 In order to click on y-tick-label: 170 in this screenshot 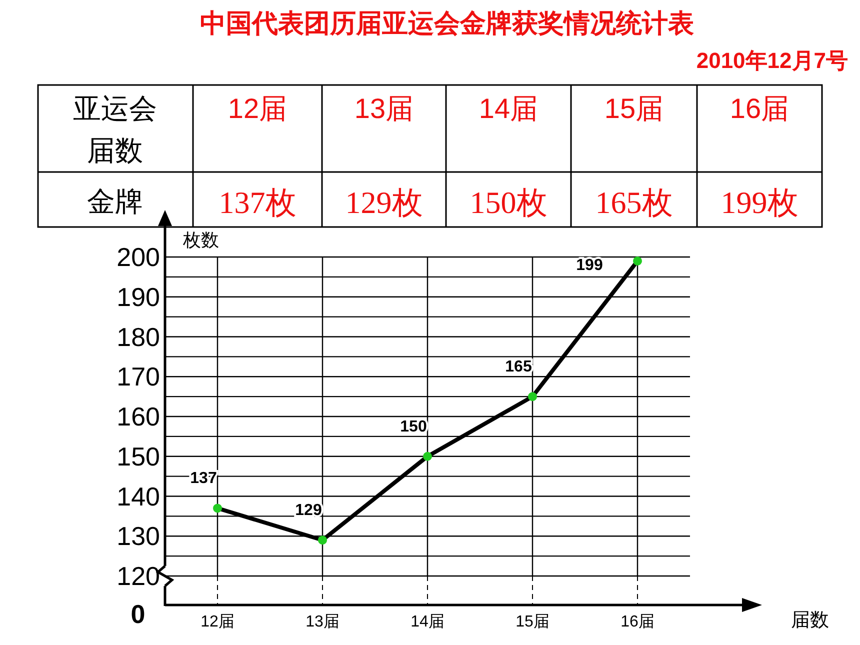, I will do `click(138, 377)`.